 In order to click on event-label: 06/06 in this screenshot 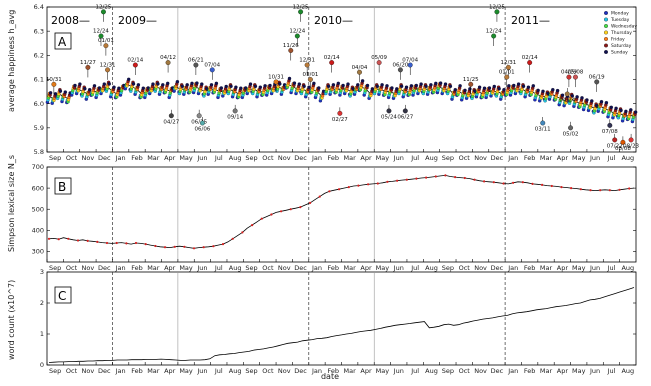, I will do `click(203, 130)`.